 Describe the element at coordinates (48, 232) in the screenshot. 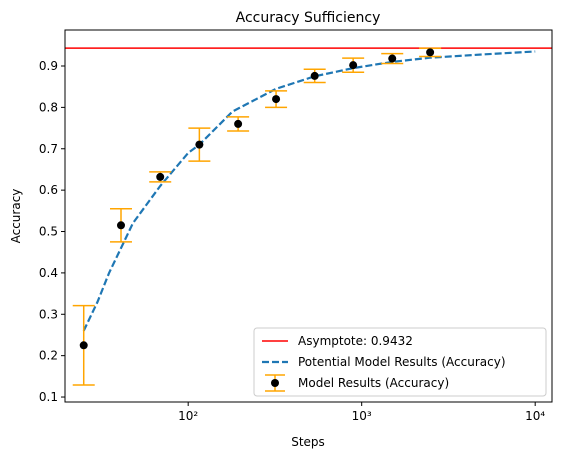

I see `y-tick-label: 0.5` at that location.